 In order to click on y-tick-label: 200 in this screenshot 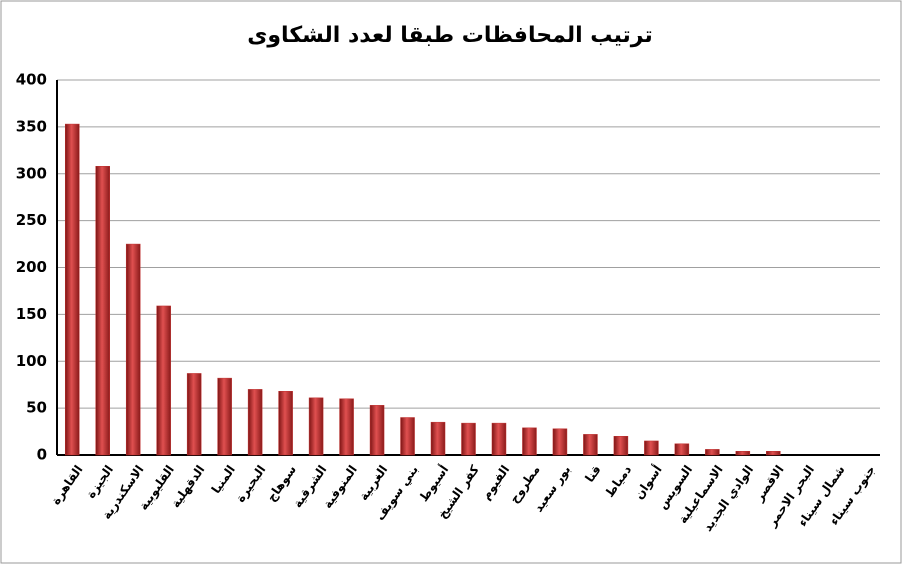, I will do `click(31, 267)`.